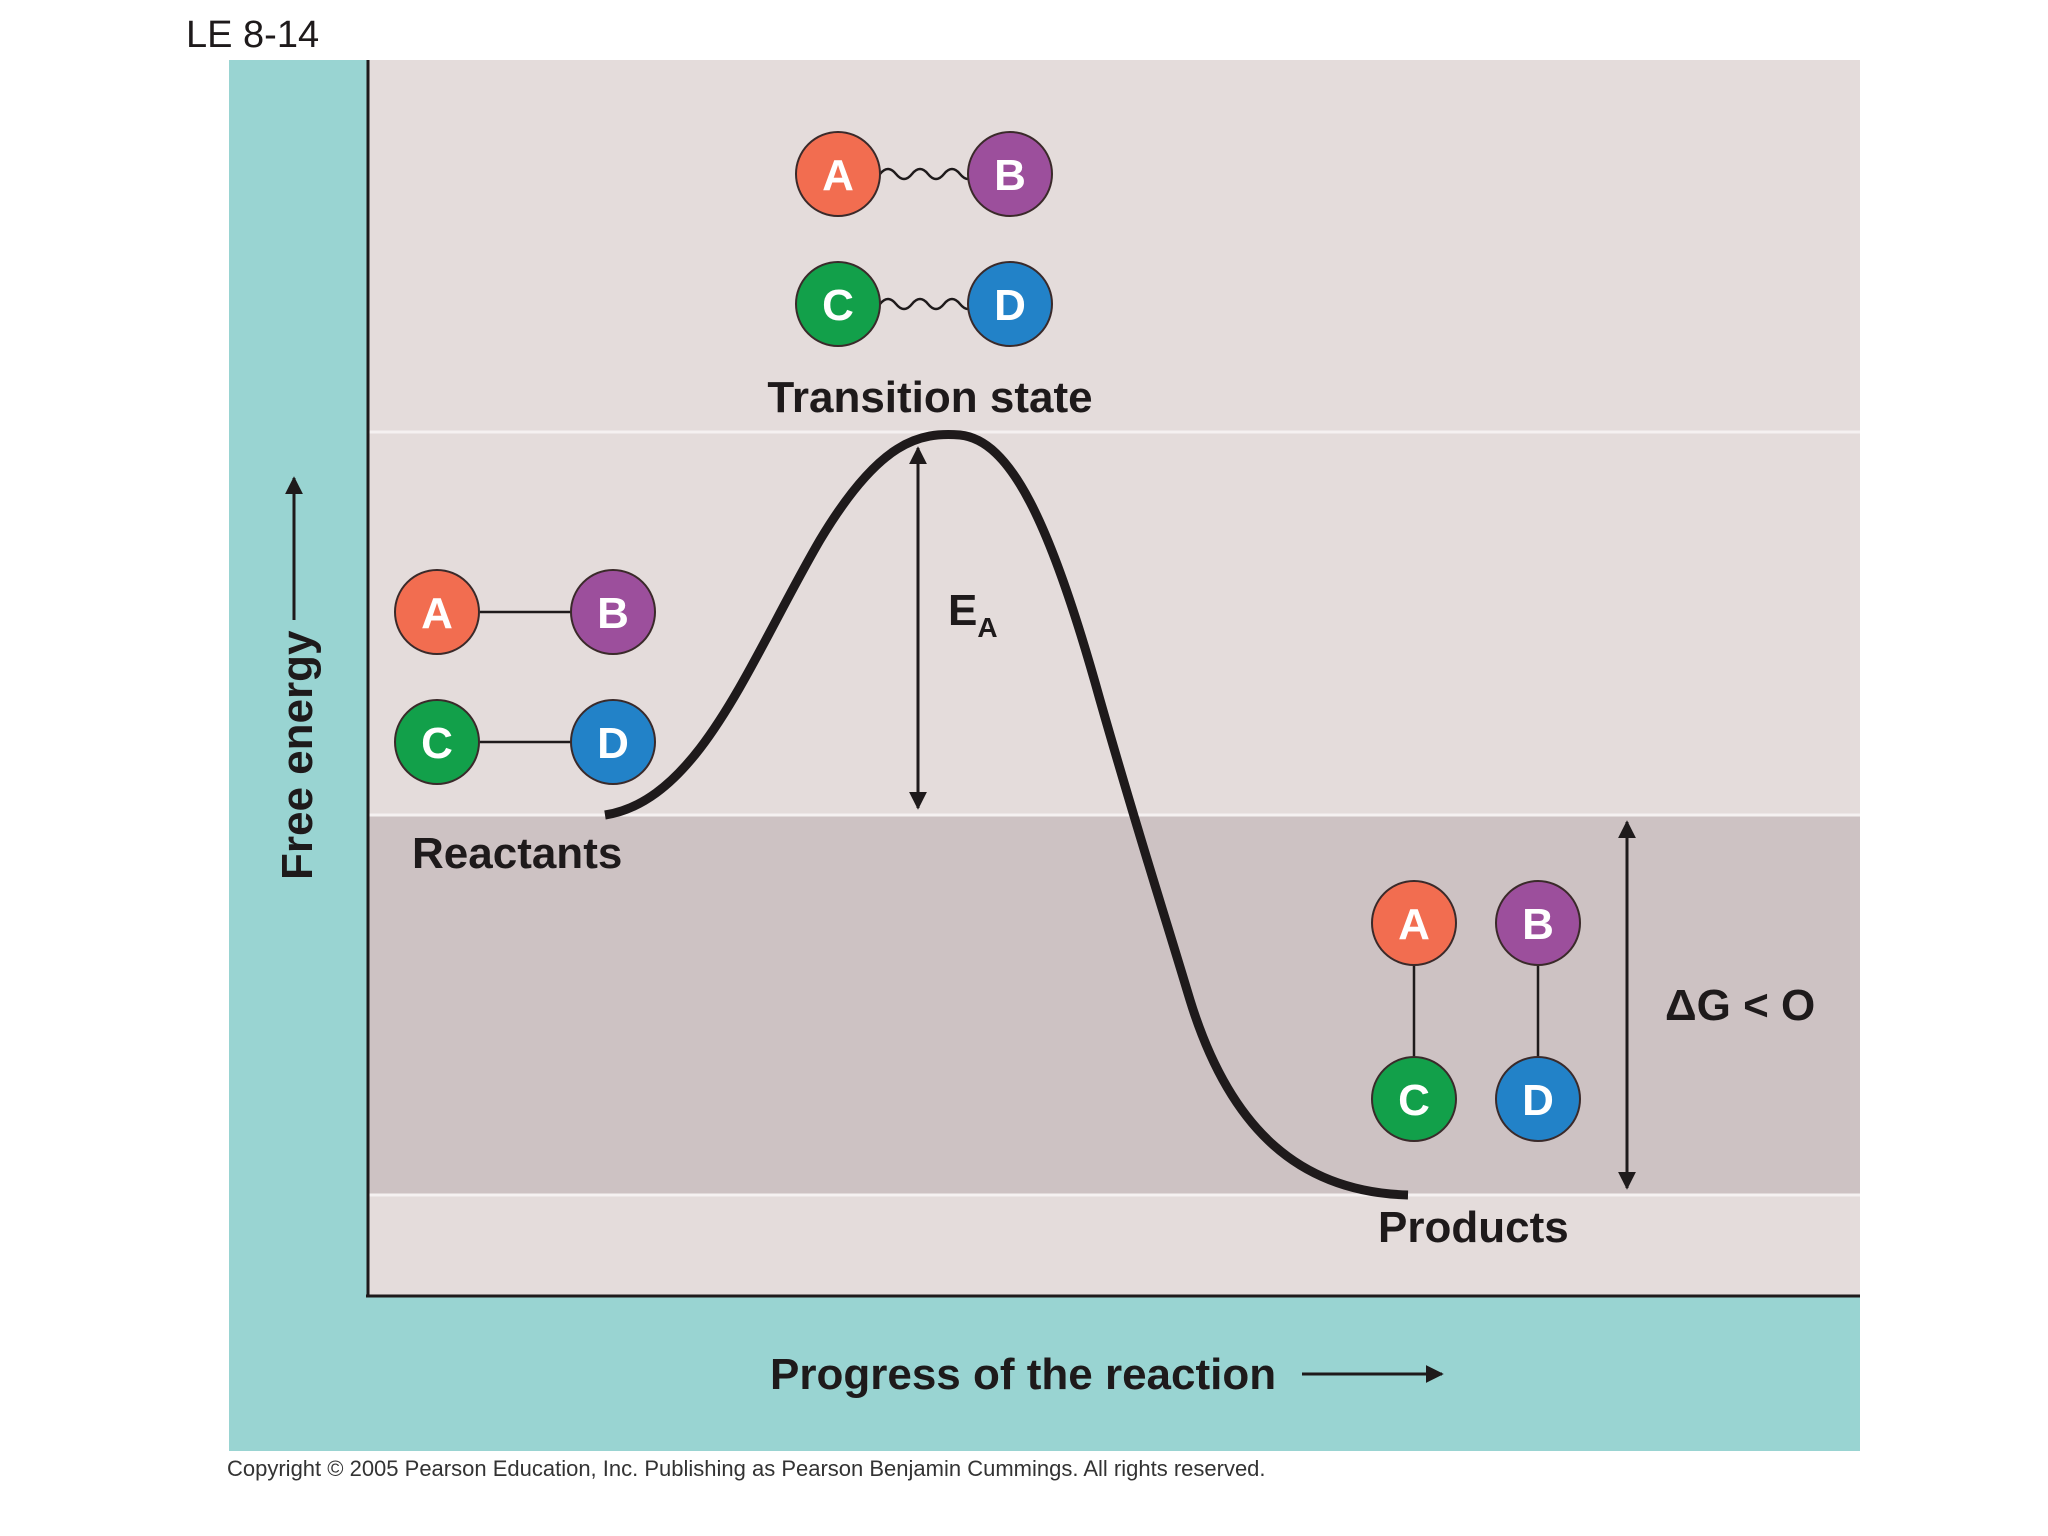 The width and height of the screenshot is (2048, 1536). I want to click on atom-d-transition, so click(1010, 304).